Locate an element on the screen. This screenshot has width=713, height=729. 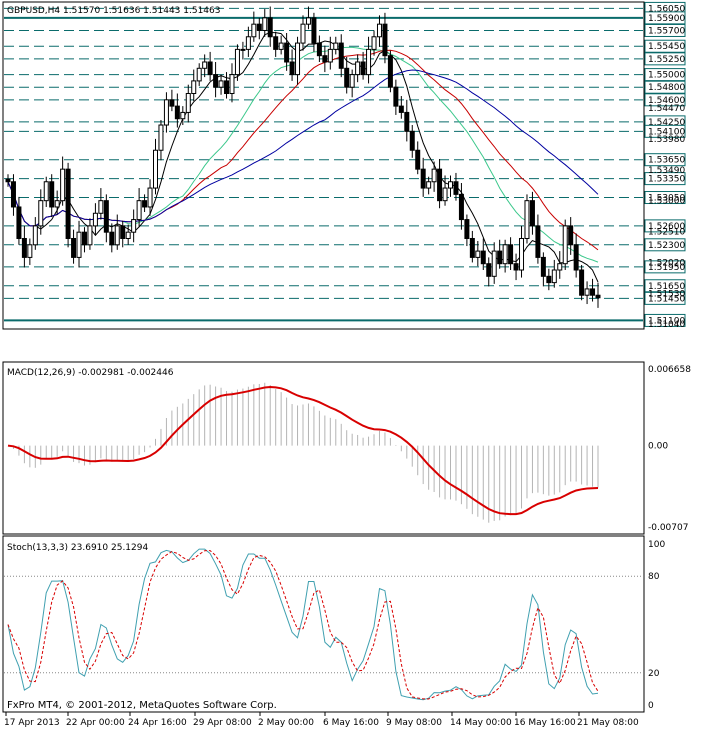
stoch-tick-1: 80 is located at coordinates (654, 577).